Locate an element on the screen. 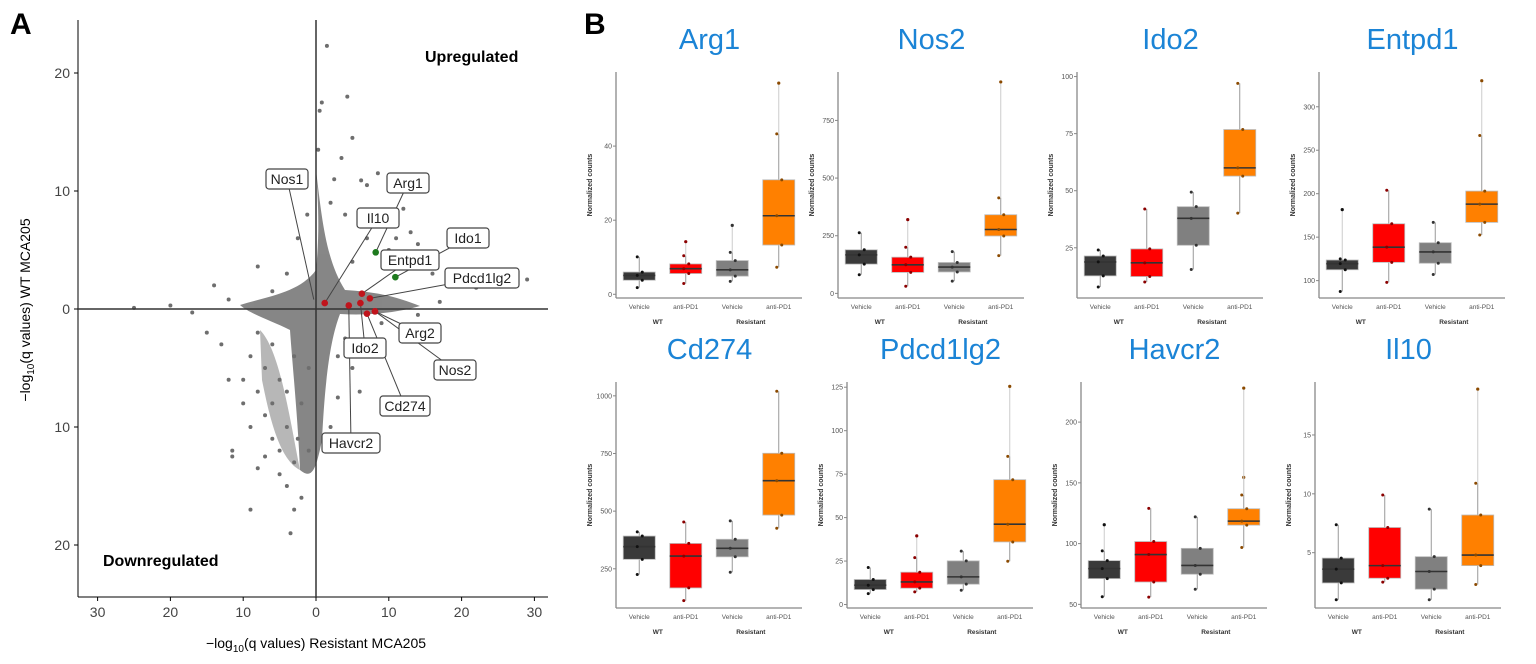 This screenshot has height=664, width=1536. y-tick-label: 15 is located at coordinates (1307, 435).